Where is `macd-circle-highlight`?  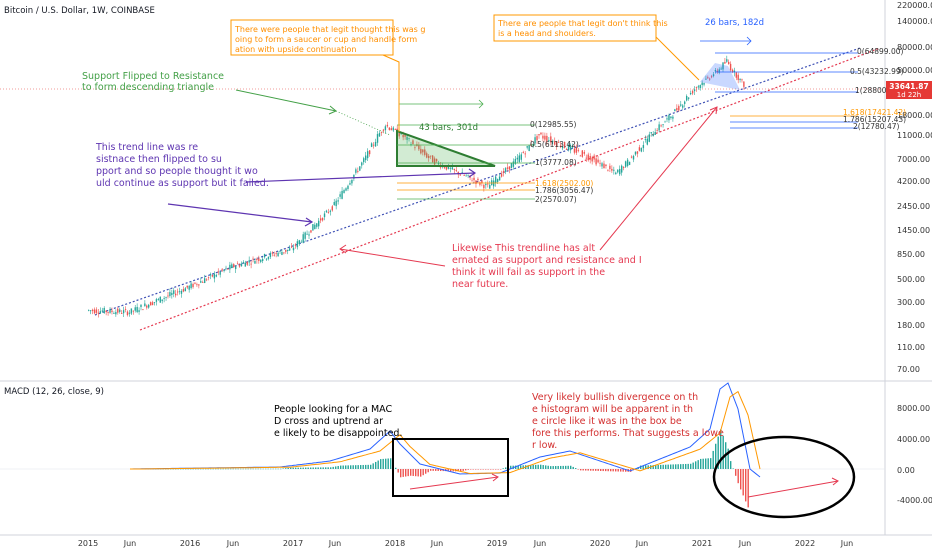
macd-circle-highlight is located at coordinates (784, 477).